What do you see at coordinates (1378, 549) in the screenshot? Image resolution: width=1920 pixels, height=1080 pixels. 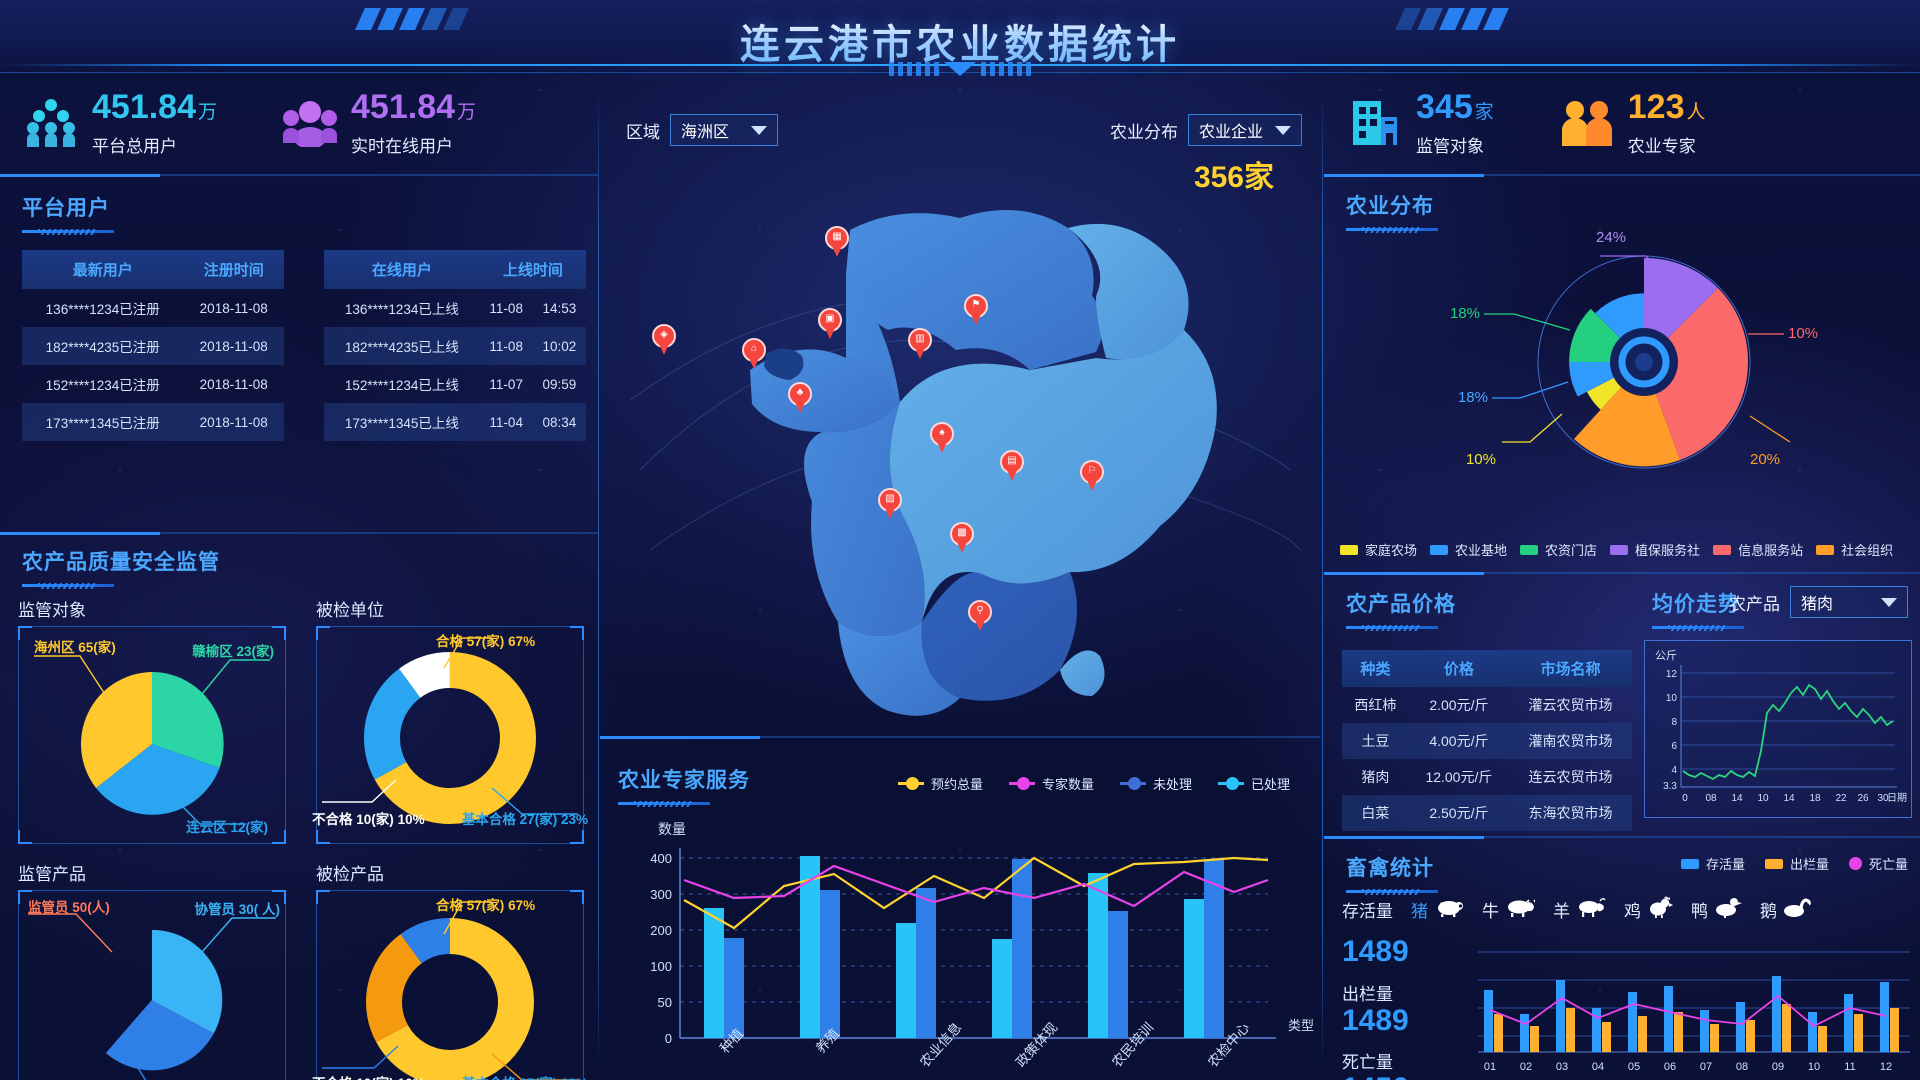 I see `legend-item-family-farm: 家庭农场` at bounding box center [1378, 549].